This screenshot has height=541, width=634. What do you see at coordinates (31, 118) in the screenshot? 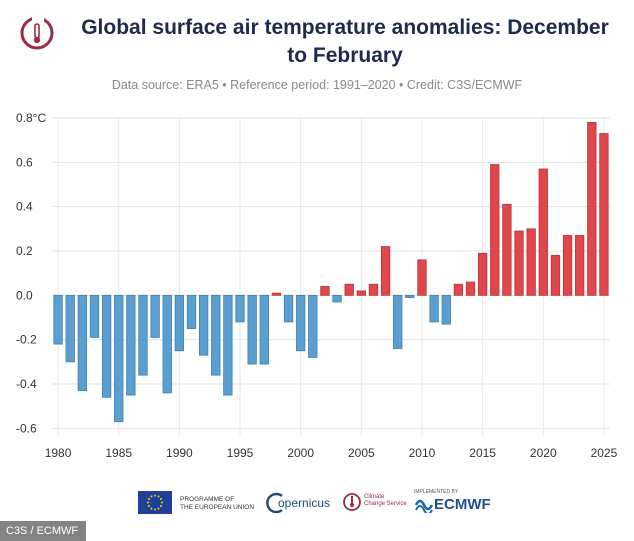
I see `y-tick-label: 0.8°C` at bounding box center [31, 118].